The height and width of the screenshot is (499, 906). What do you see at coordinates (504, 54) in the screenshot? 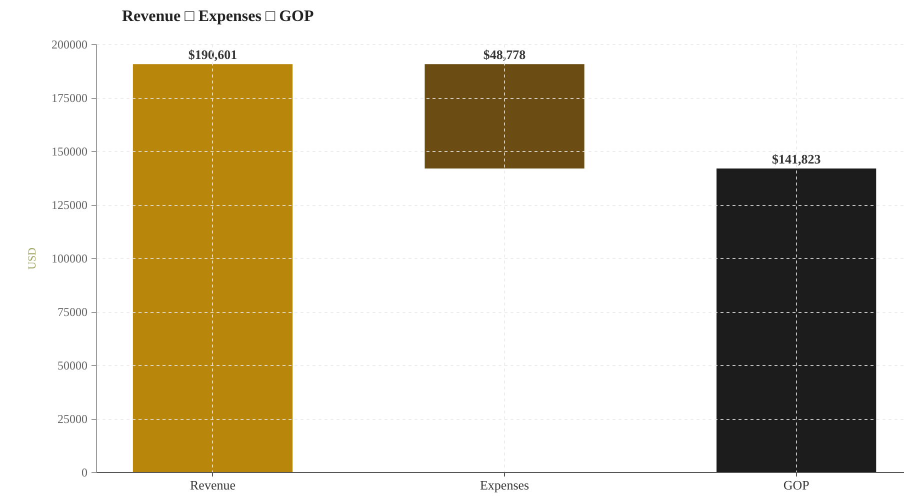
I see `data-label: $48,778` at bounding box center [504, 54].